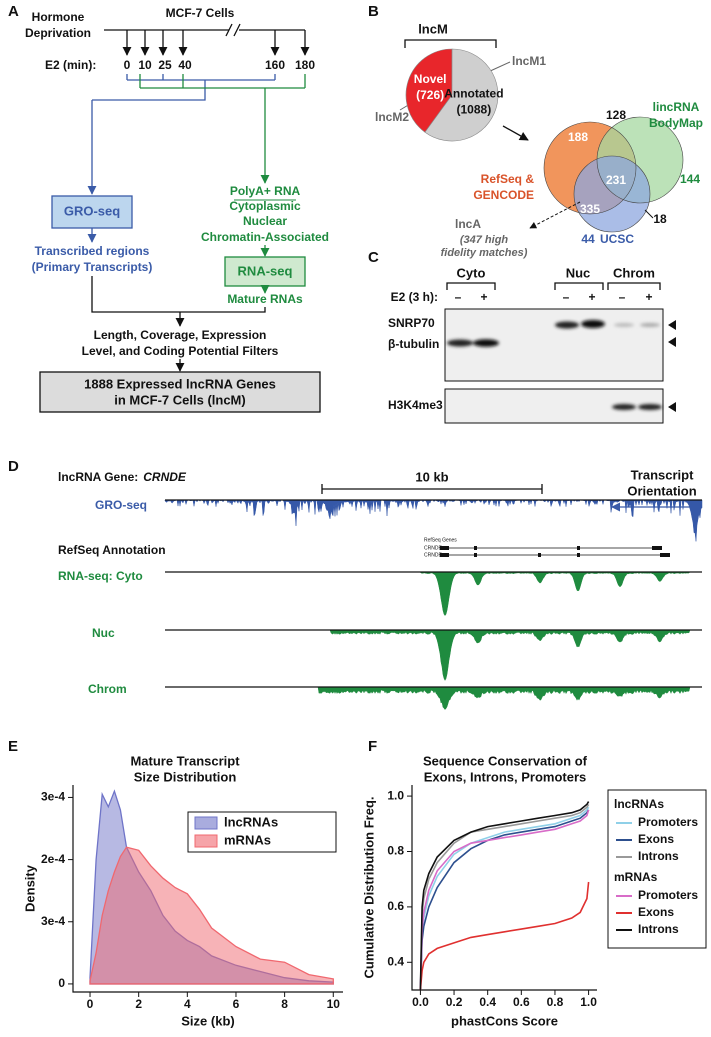 Image resolution: width=711 pixels, height=1037 pixels. I want to click on arrowheads, so click(672, 366).